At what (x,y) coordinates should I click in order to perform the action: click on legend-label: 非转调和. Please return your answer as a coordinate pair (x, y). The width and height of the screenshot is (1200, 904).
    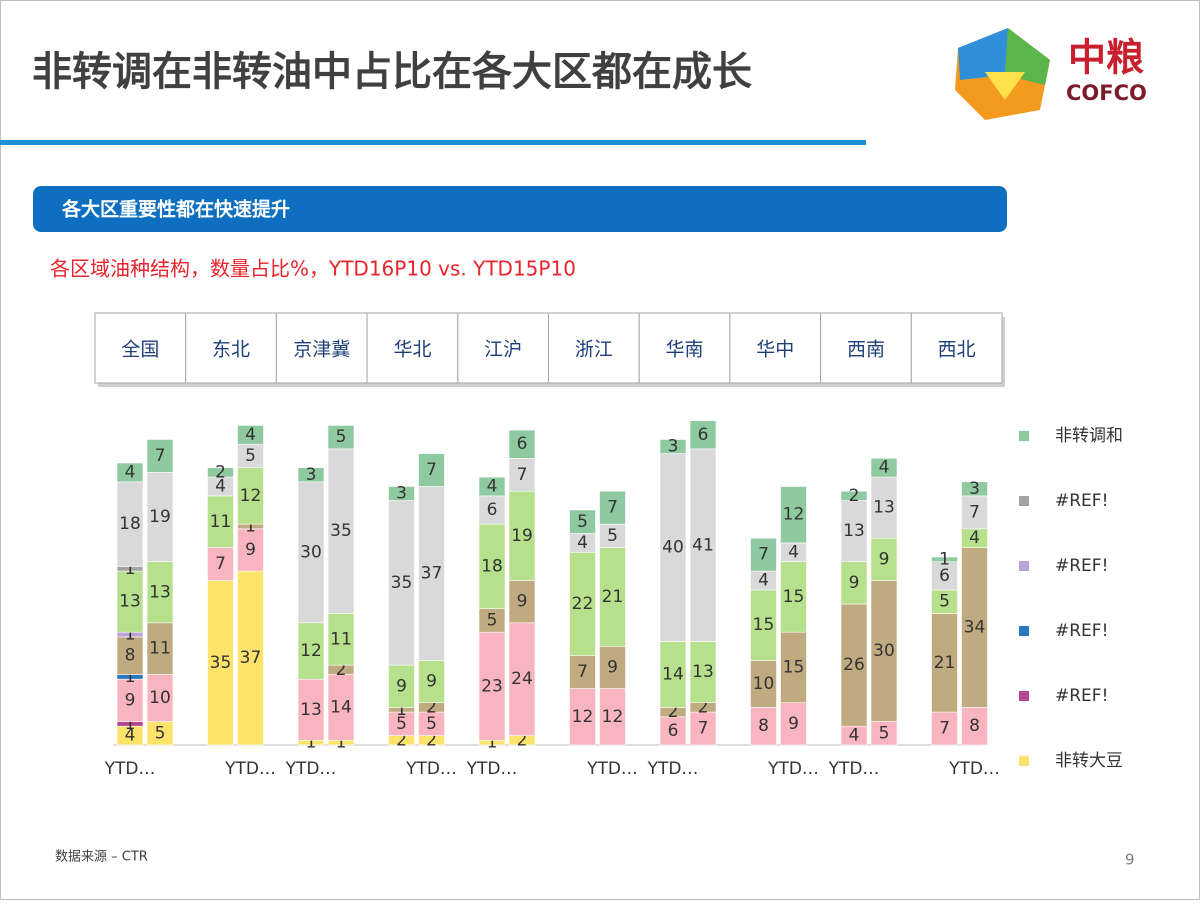
    Looking at the image, I should click on (1089, 436).